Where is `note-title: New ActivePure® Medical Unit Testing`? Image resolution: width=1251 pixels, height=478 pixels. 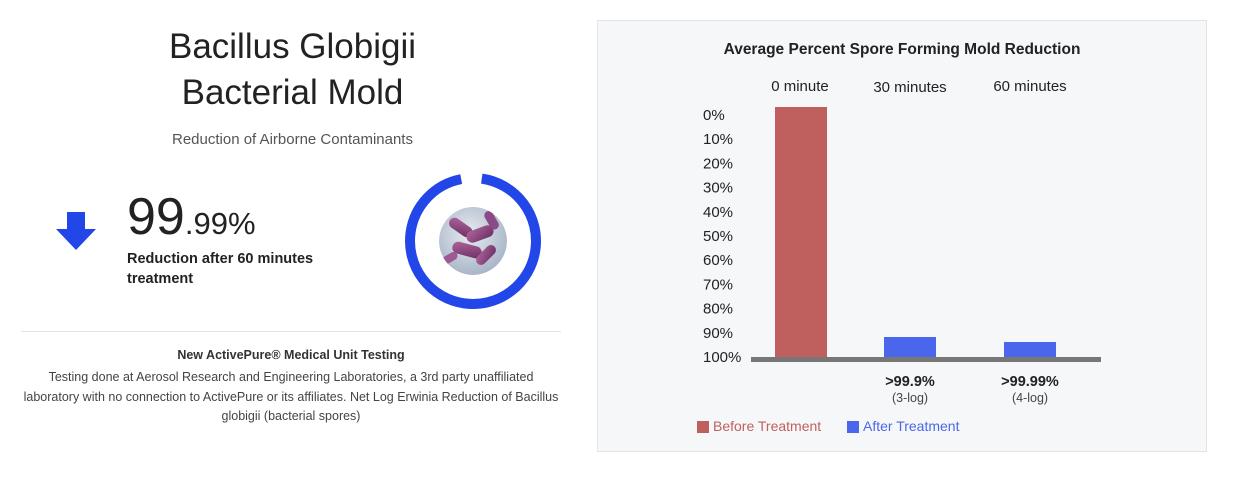 note-title: New ActivePure® Medical Unit Testing is located at coordinates (291, 355).